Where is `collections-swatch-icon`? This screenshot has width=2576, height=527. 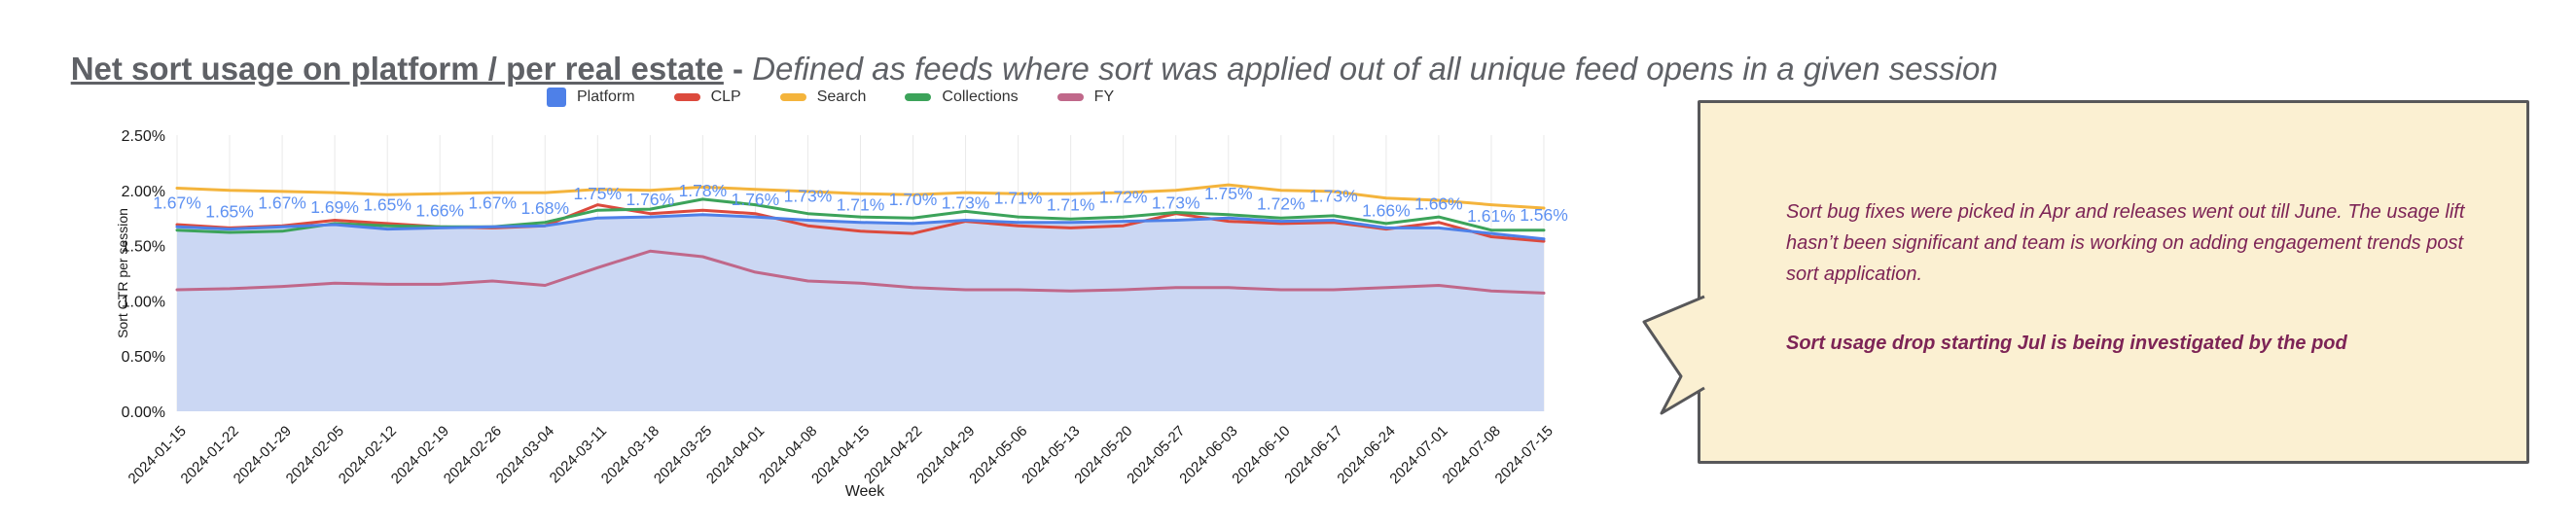 collections-swatch-icon is located at coordinates (918, 97).